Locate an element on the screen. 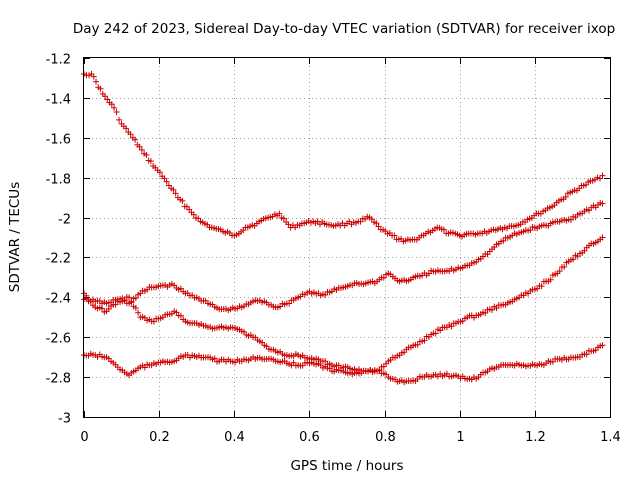  y-tick-label: -1.8 is located at coordinates (58, 180).